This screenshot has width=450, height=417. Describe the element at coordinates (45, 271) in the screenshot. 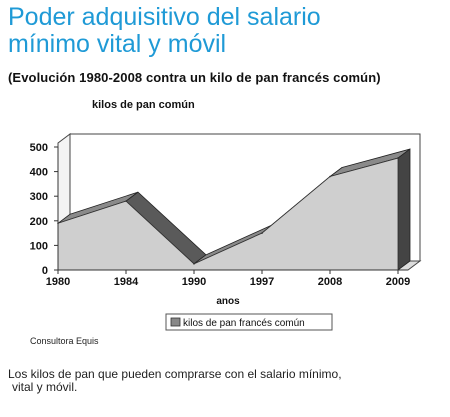

I see `y-tick-label: 0` at that location.